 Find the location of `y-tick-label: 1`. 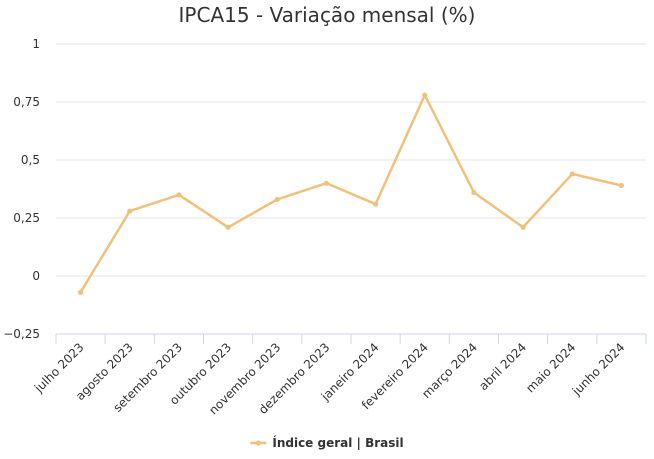

y-tick-label: 1 is located at coordinates (36, 44).